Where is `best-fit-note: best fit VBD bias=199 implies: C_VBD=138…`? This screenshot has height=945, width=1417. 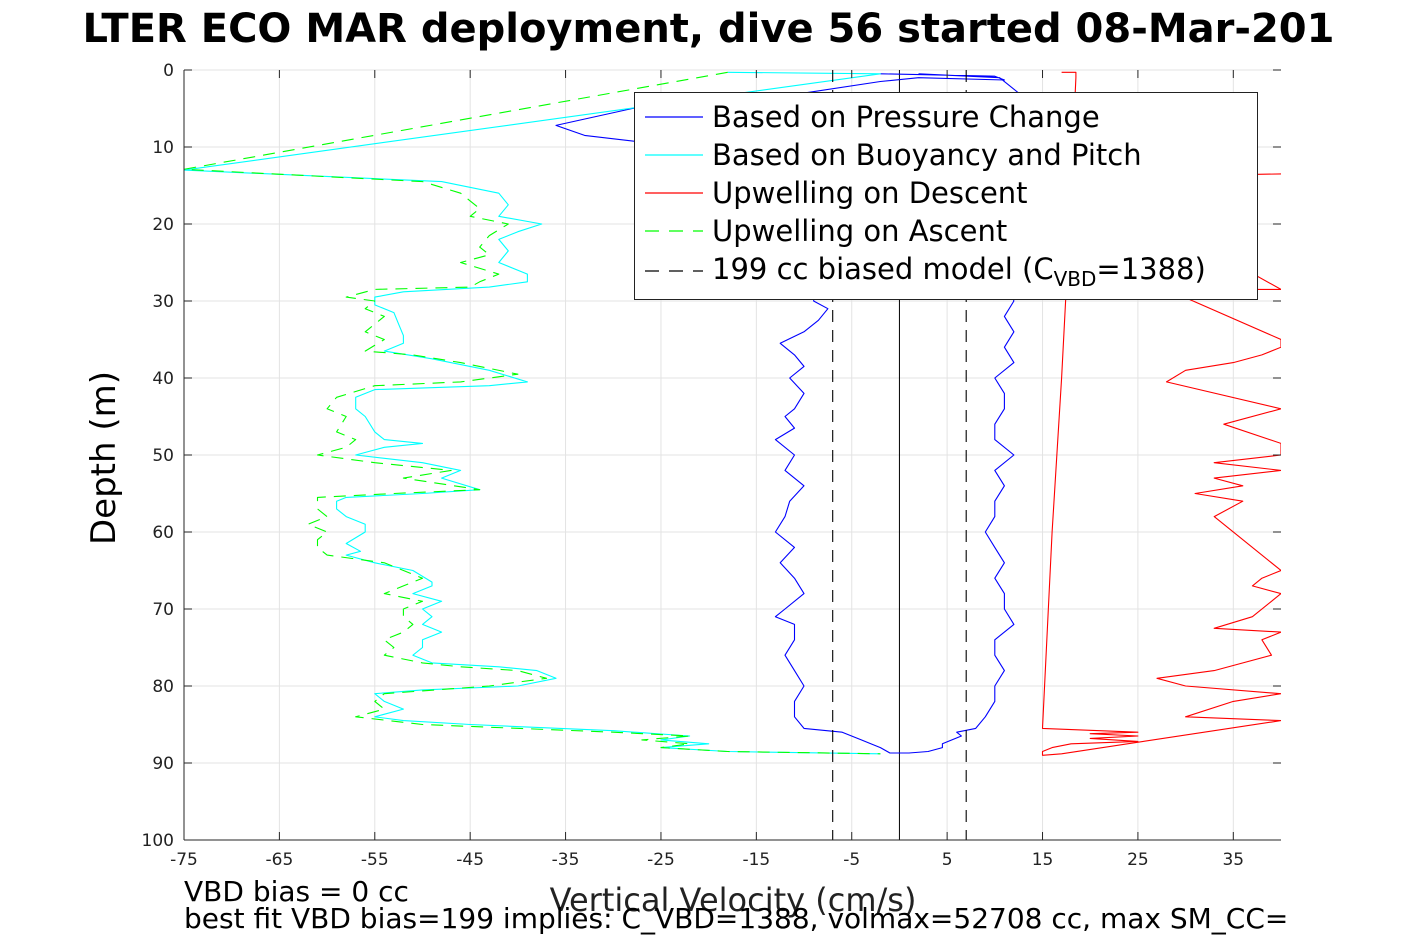 best-fit-note: best fit VBD bias=199 implies: C_VBD=138… is located at coordinates (736, 918).